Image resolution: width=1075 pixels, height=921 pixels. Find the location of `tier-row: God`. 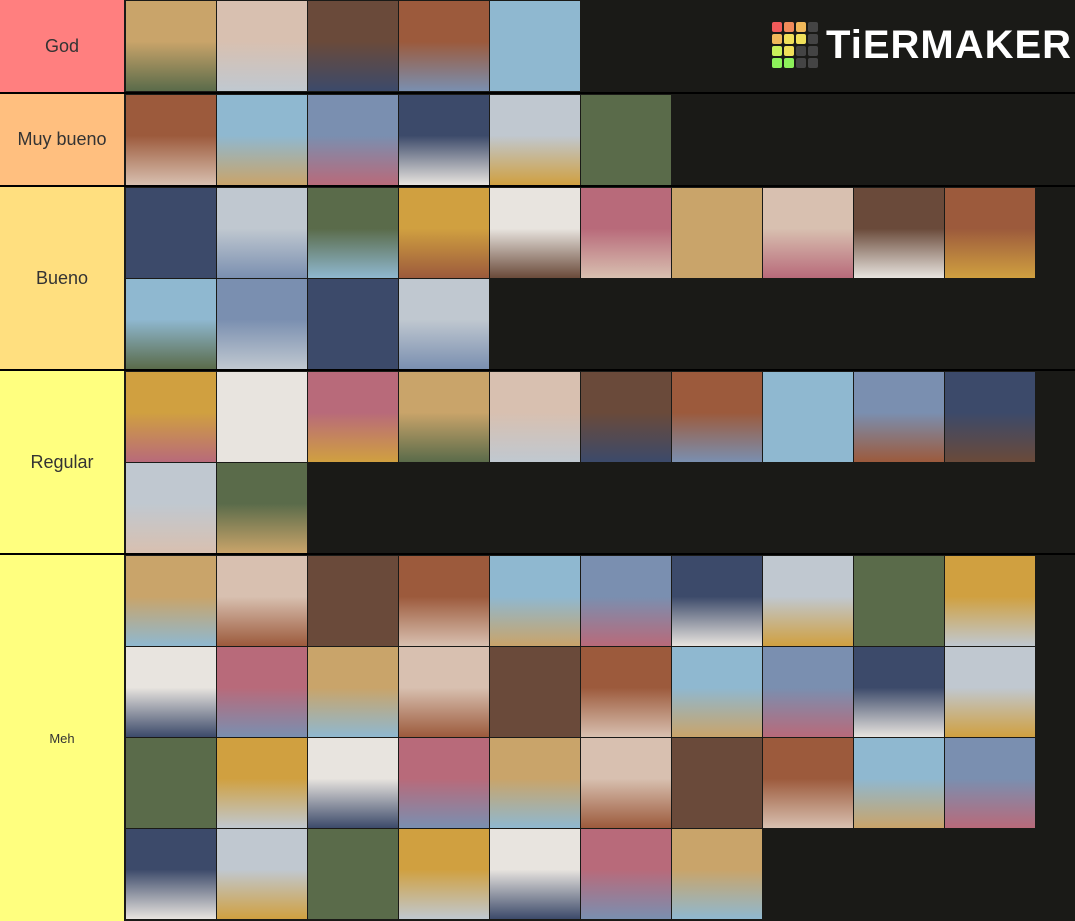

tier-row: God is located at coordinates (537, 46).